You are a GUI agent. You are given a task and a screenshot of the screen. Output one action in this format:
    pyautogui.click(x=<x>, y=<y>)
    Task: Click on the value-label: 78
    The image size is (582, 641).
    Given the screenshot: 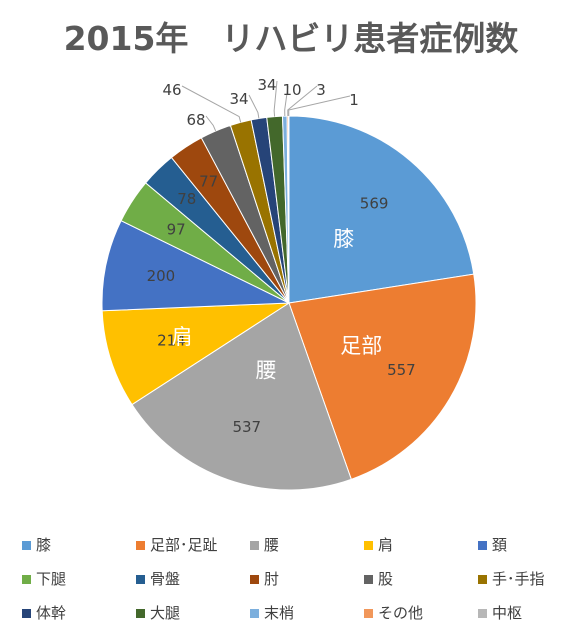 What is the action you would take?
    pyautogui.click(x=186, y=199)
    